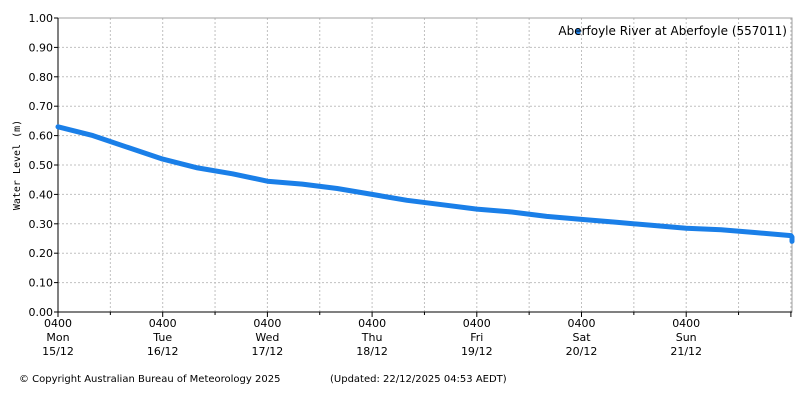 The height and width of the screenshot is (400, 800). What do you see at coordinates (582, 351) in the screenshot?
I see `x-tick-date: 20/12` at bounding box center [582, 351].